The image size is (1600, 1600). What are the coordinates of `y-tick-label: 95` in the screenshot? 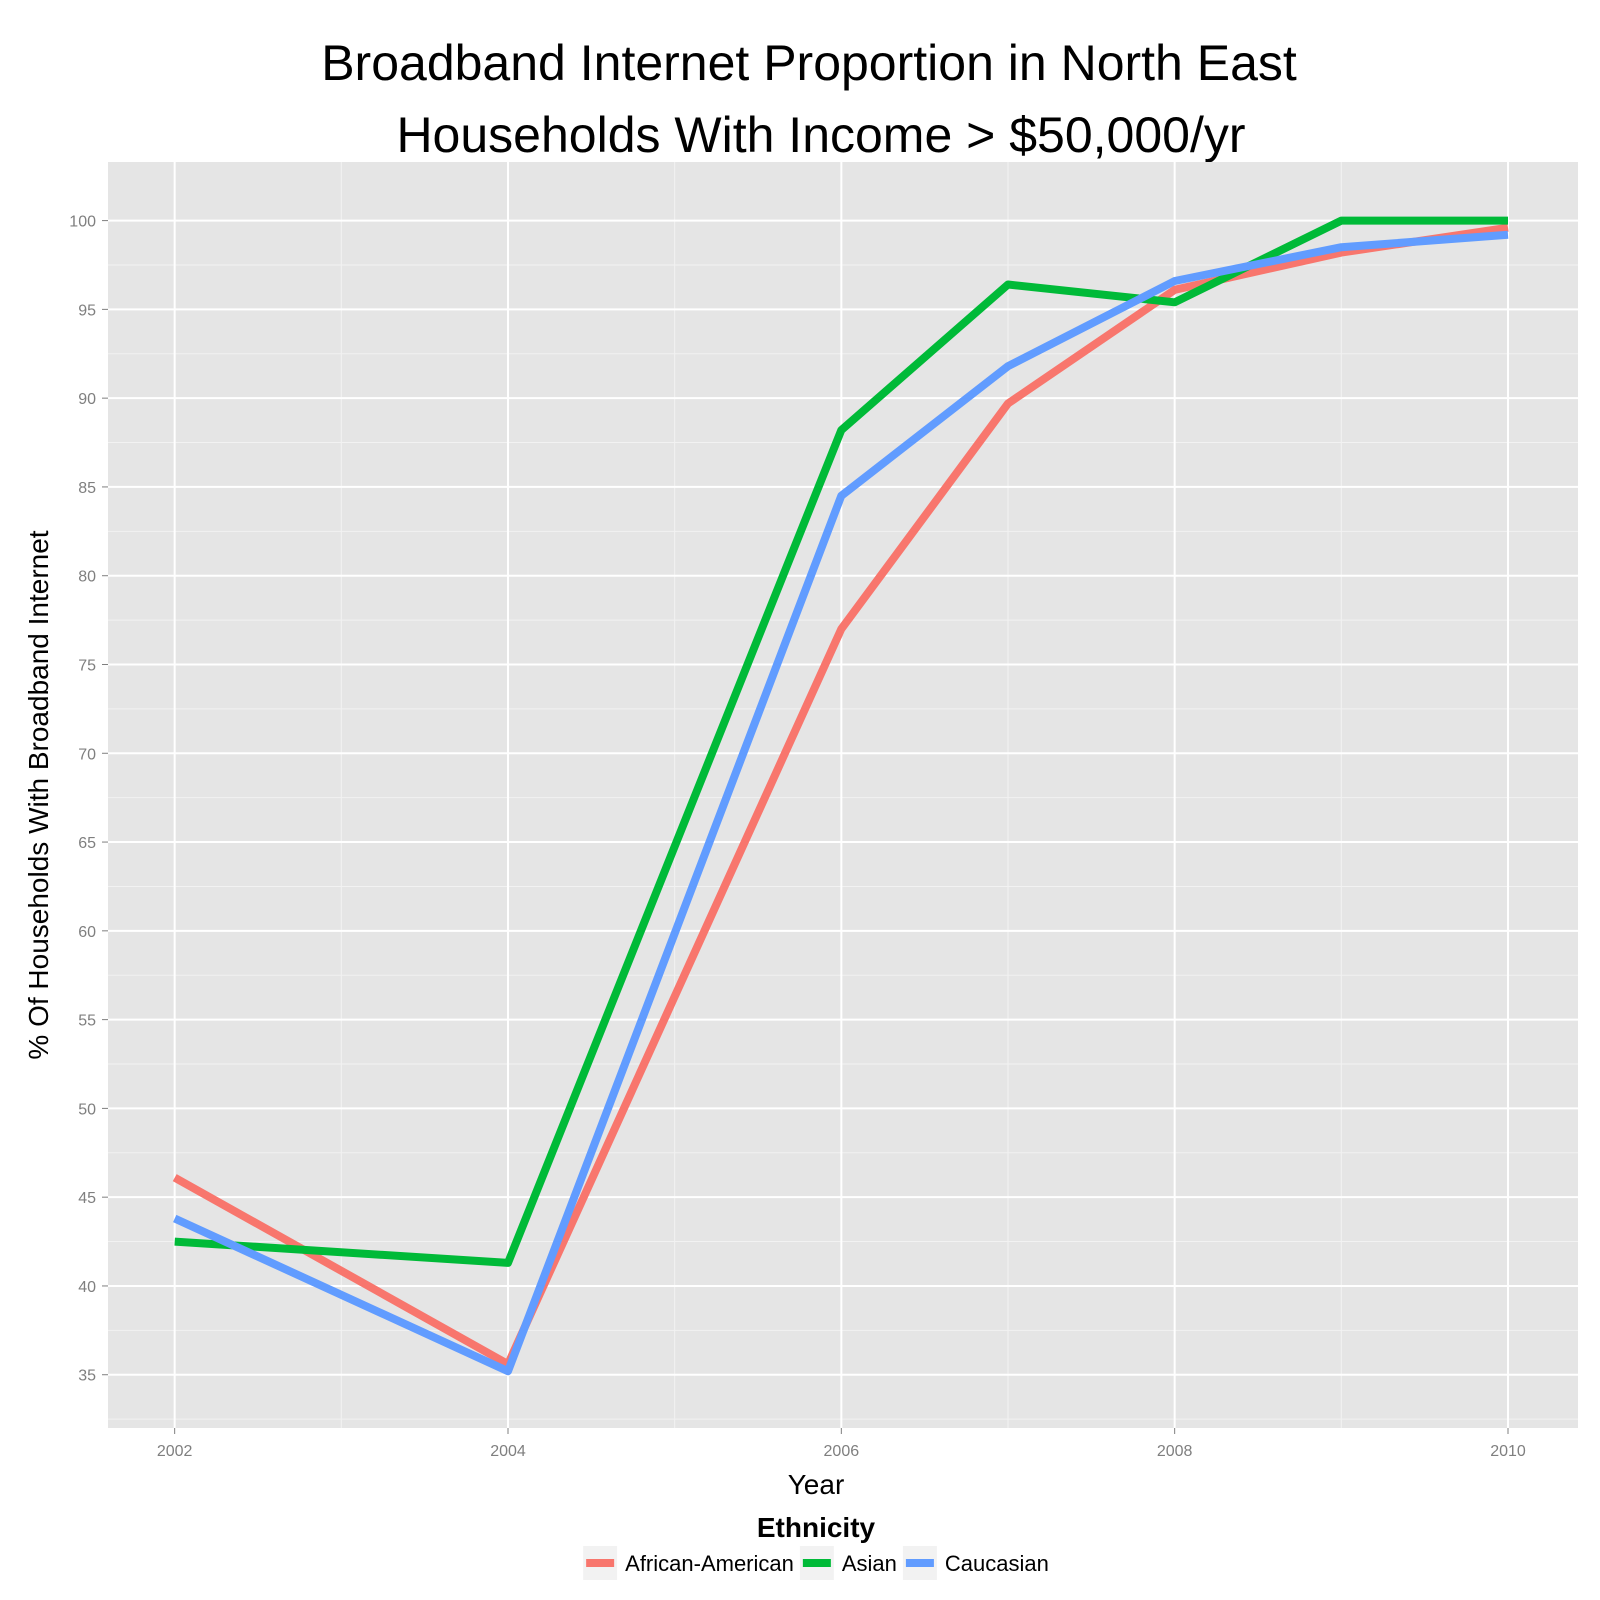 It's located at (87, 310).